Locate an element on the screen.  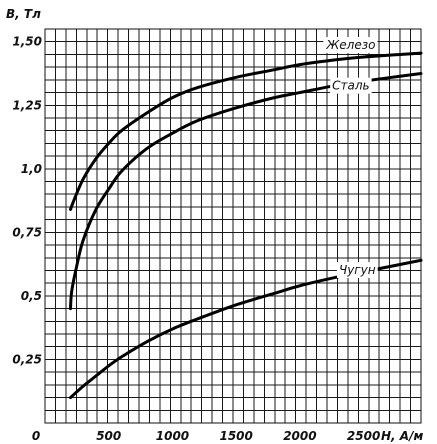
series-steel-label-group: Сталь is located at coordinates (351, 85).